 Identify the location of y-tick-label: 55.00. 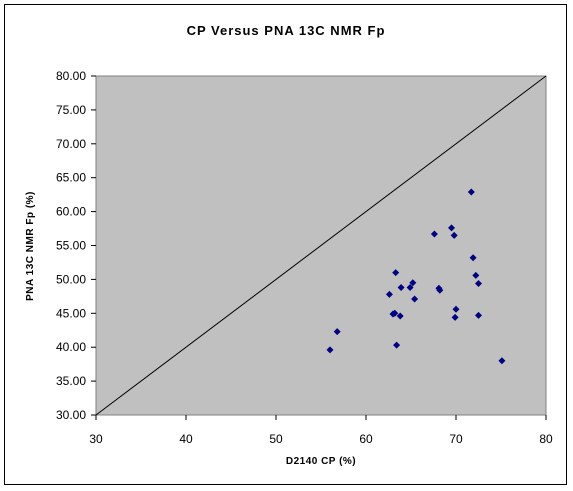
(71, 246).